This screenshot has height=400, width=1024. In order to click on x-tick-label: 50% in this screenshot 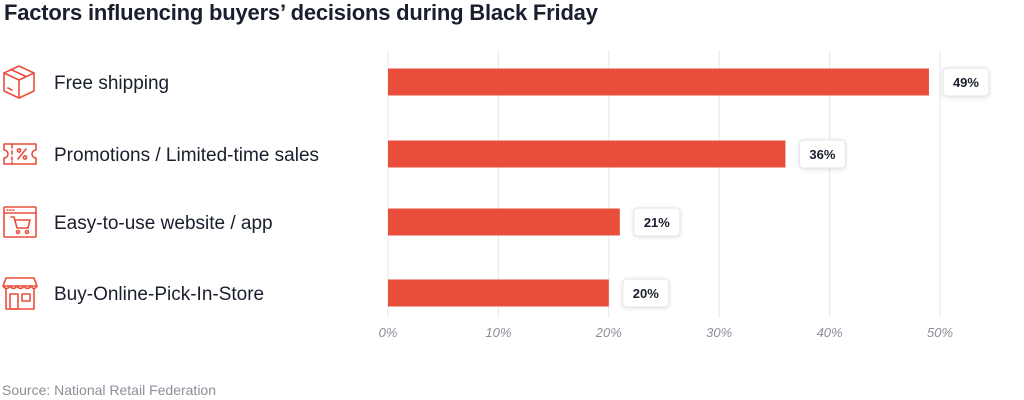, I will do `click(940, 332)`.